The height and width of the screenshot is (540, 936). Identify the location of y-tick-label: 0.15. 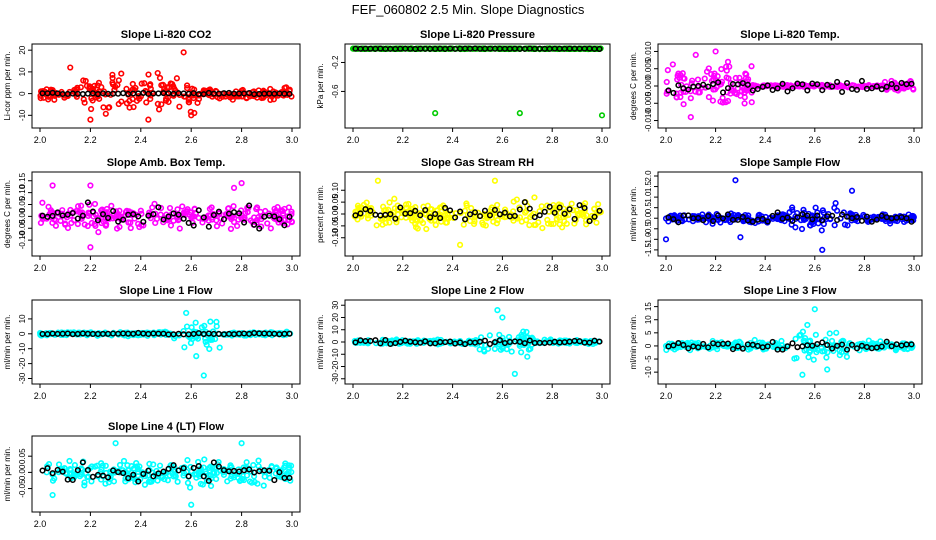
(22, 180).